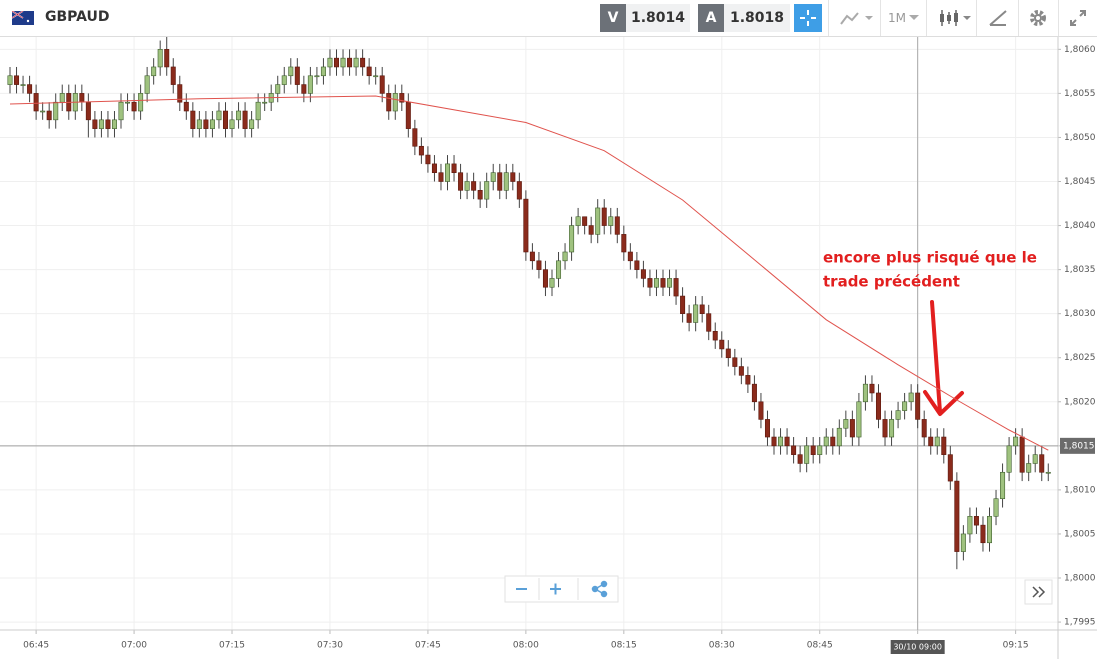  Describe the element at coordinates (1038, 18) in the screenshot. I see `settings-button` at that location.